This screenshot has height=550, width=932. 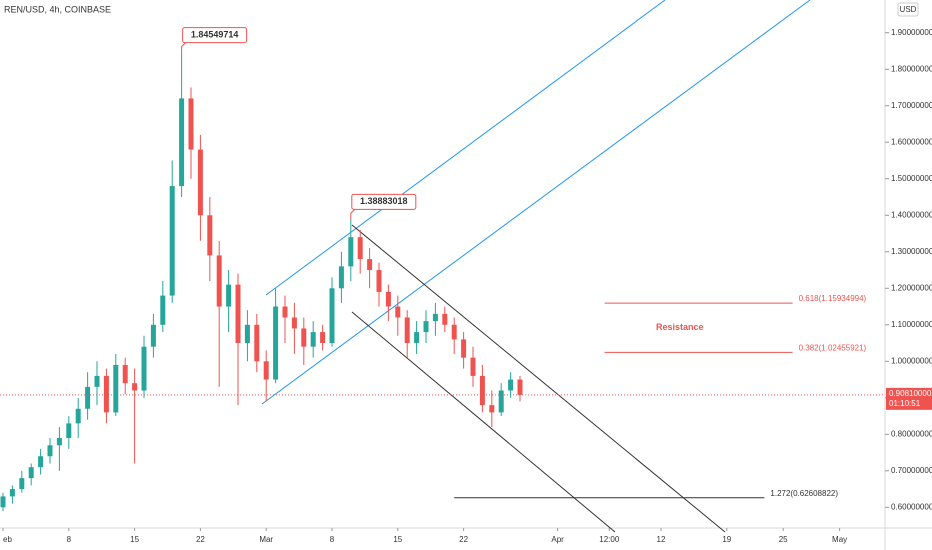 I want to click on channel-line, so click(x=483, y=422).